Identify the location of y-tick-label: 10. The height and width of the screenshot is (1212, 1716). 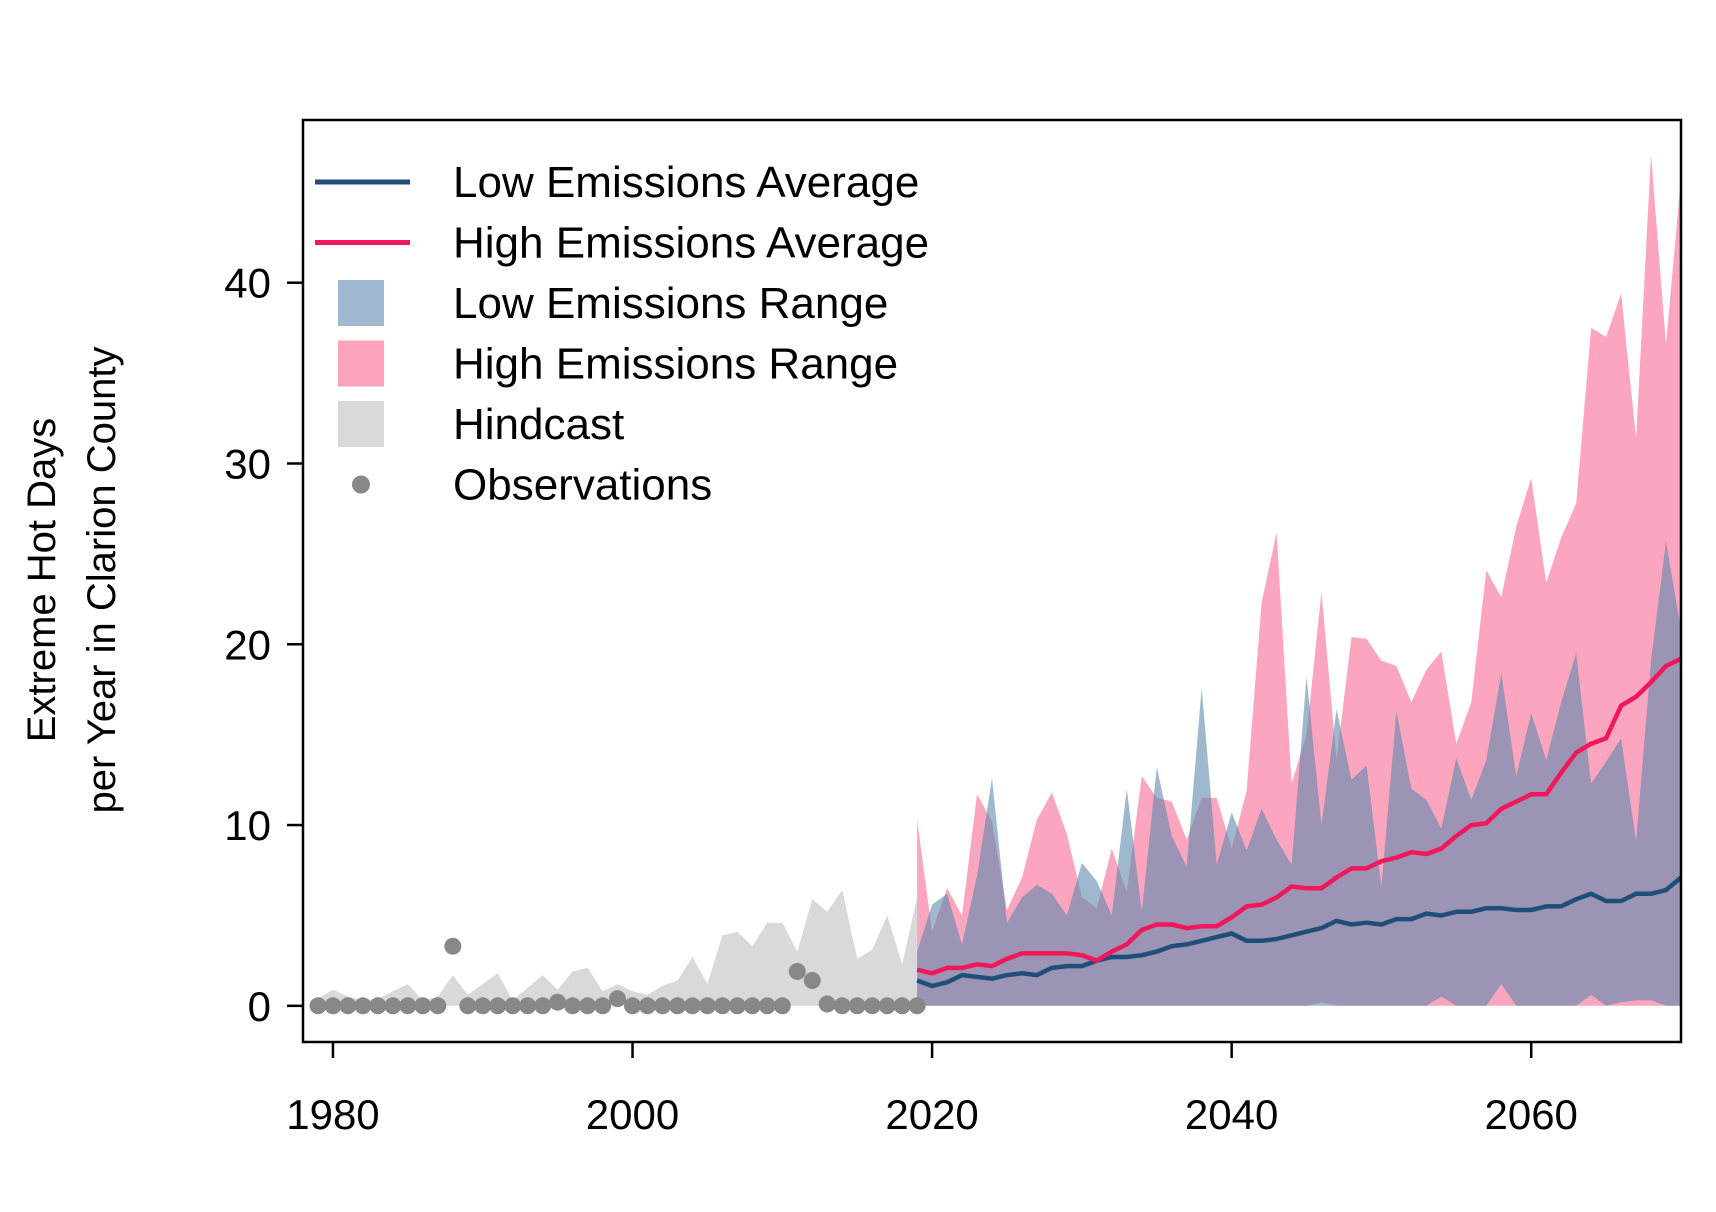
(247, 825).